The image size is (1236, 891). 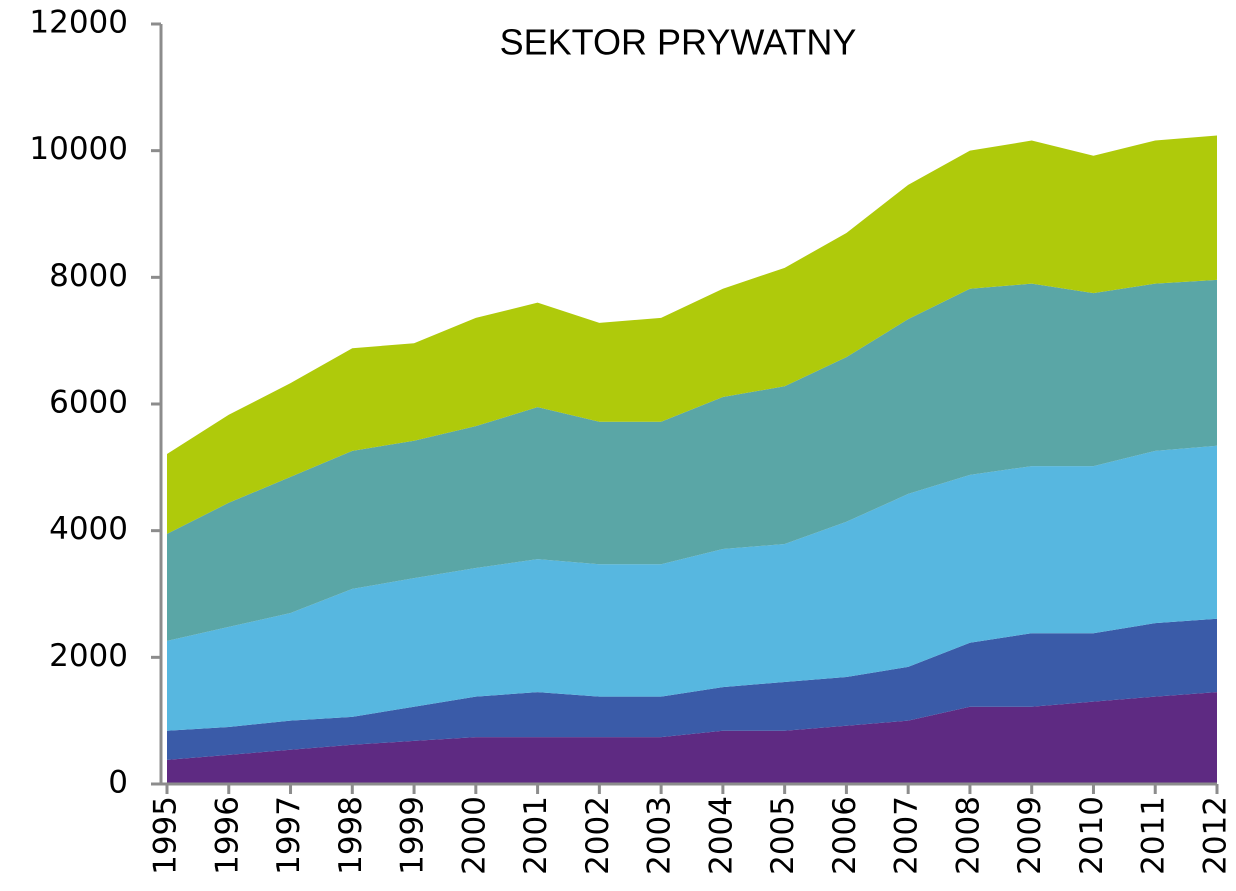 What do you see at coordinates (1154, 835) in the screenshot?
I see `x-tick-label: 2011` at bounding box center [1154, 835].